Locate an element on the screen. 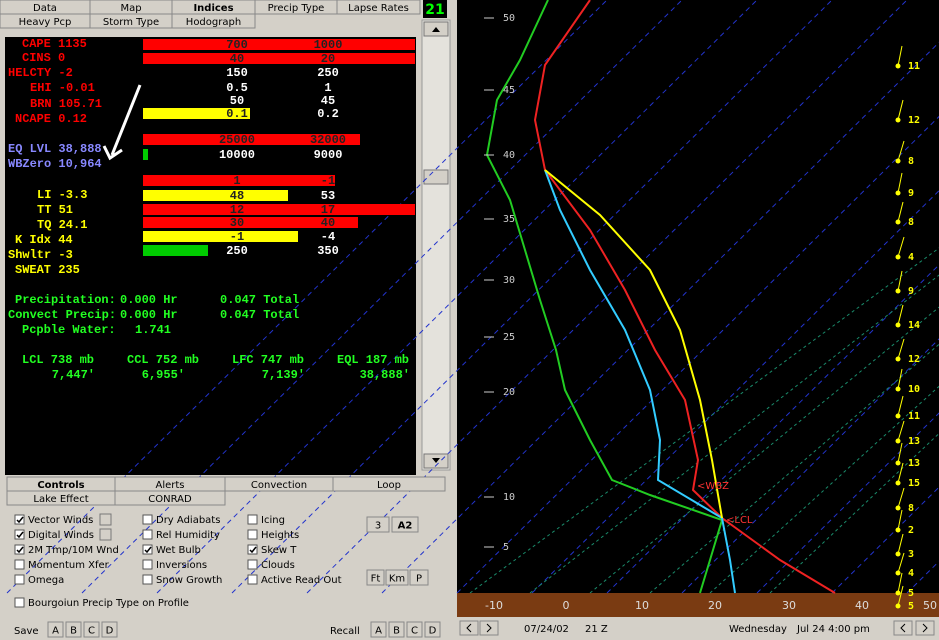 Image resolution: width=939 pixels, height=640 pixels. option-label: Clouds is located at coordinates (278, 565).